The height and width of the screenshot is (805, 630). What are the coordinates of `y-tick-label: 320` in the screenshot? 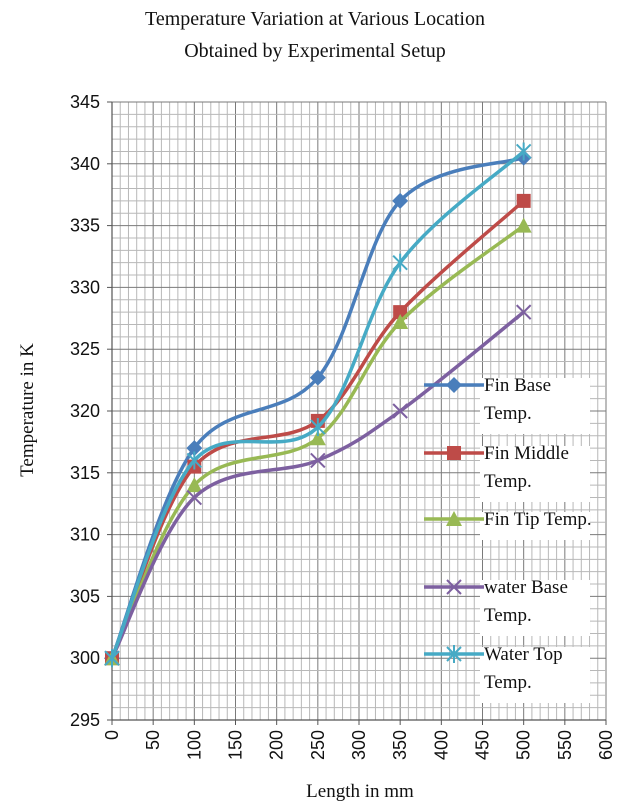 It's located at (85, 411).